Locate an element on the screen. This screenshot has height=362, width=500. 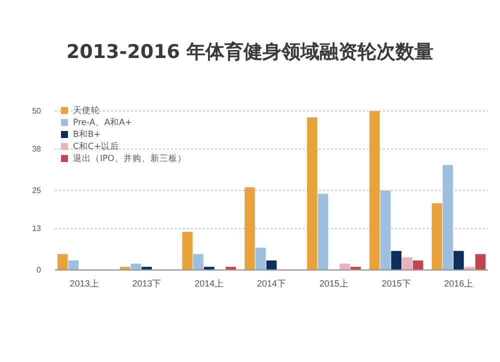
x-tick-label: 2014下 is located at coordinates (271, 283).